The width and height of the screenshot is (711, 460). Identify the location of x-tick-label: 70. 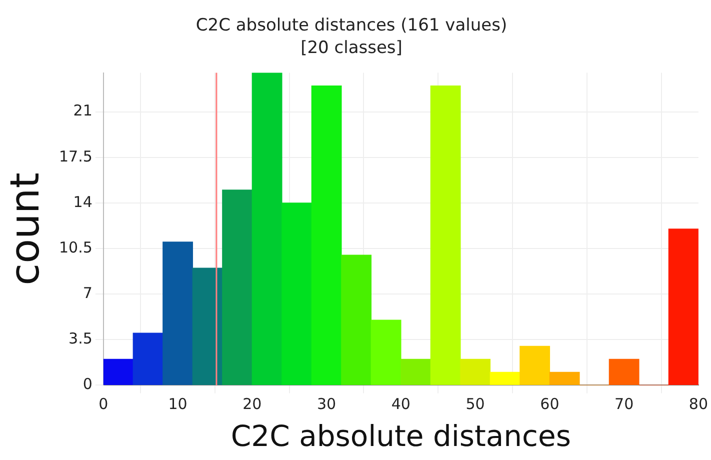
(624, 404).